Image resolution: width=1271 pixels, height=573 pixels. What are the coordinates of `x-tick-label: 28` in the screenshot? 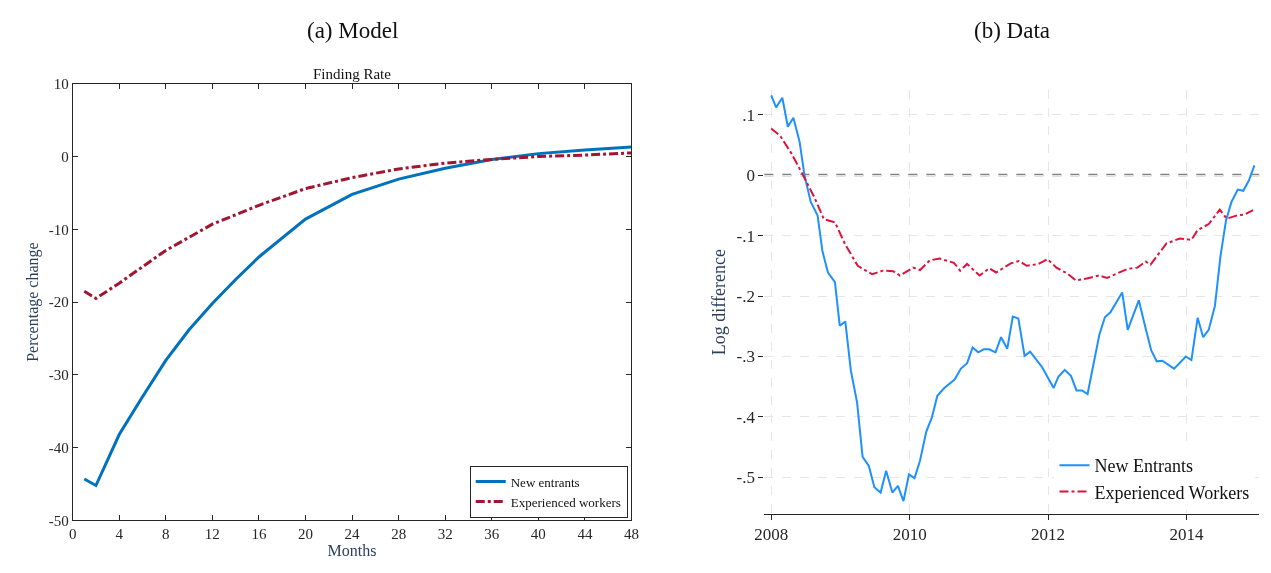 It's located at (399, 534).